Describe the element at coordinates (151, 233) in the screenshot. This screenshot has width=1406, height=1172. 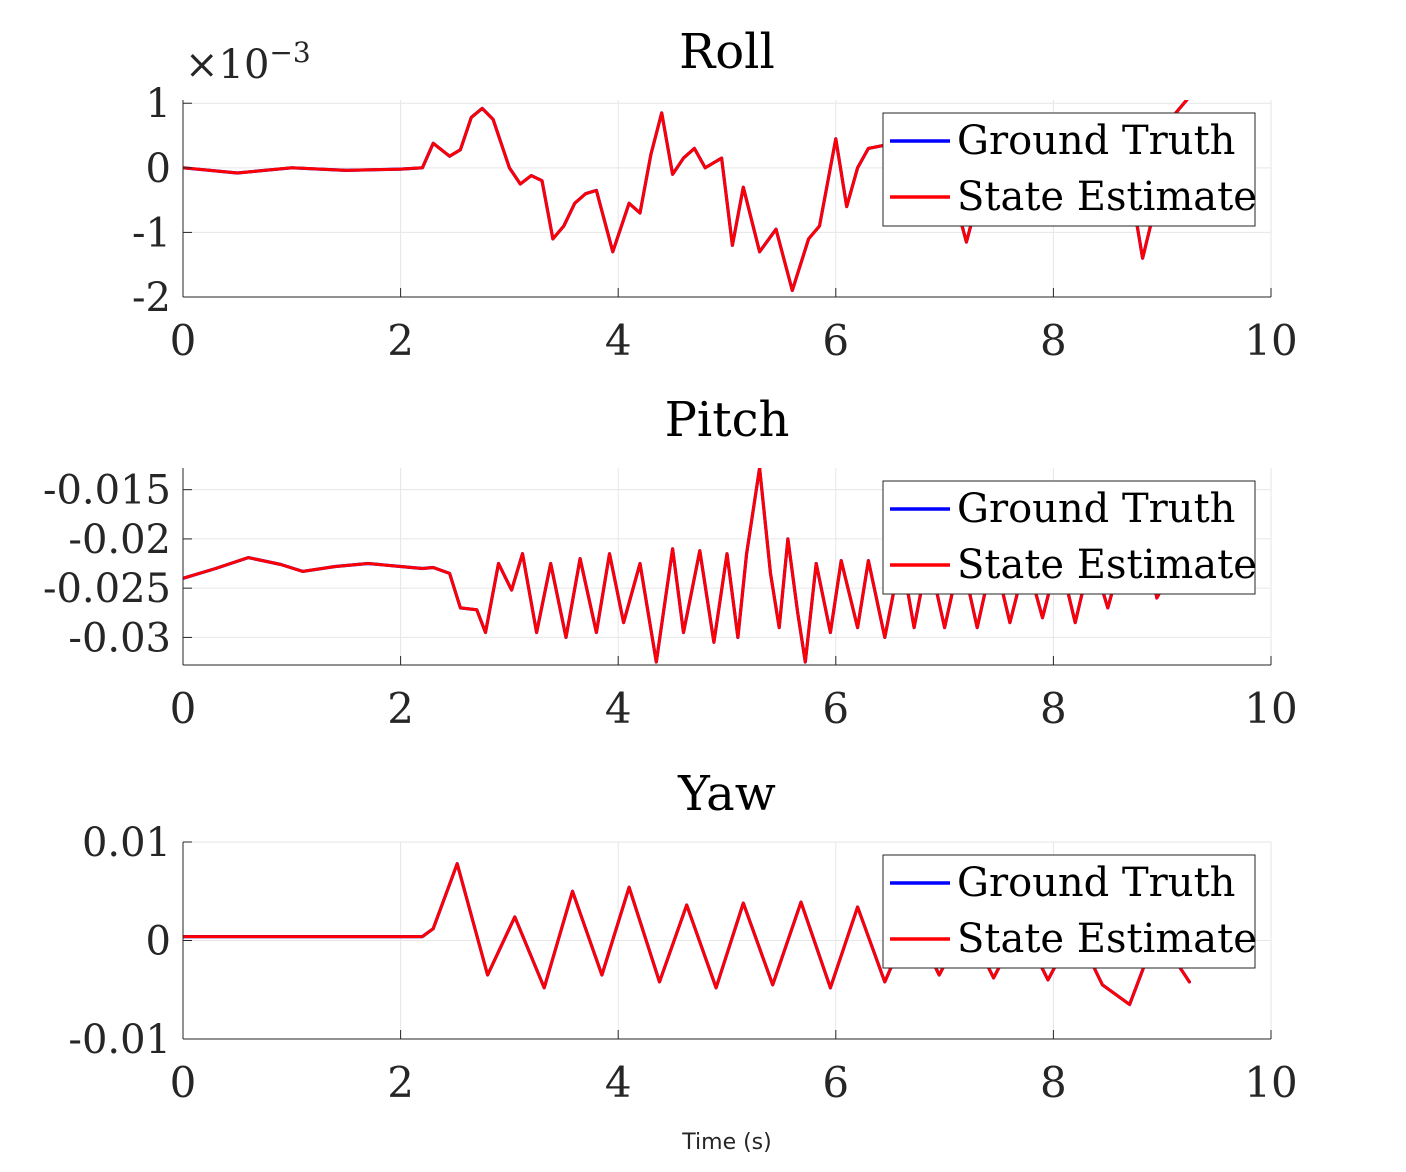
I see `roll-y-tick-label: -1` at that location.